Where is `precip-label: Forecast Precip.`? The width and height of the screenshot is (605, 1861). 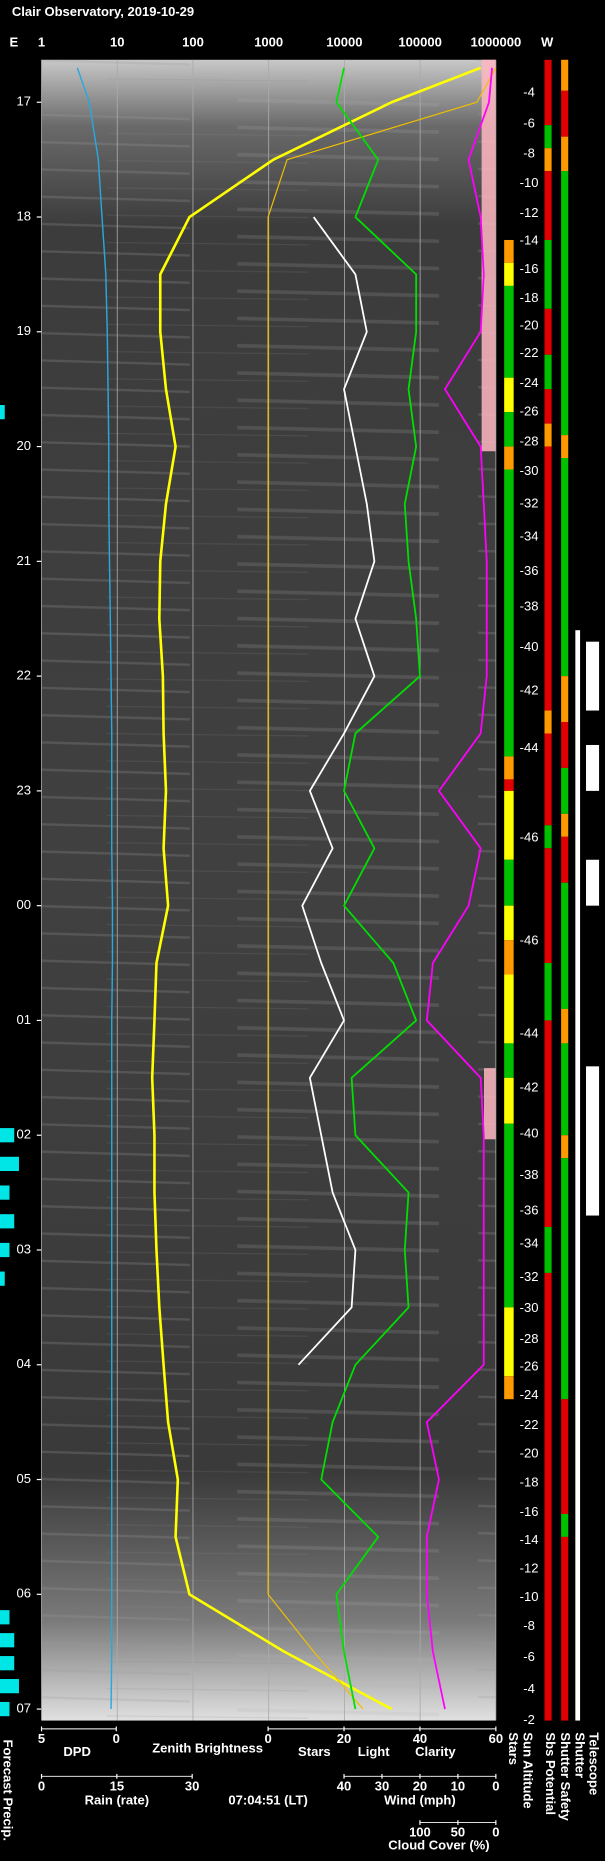
precip-label: Forecast Precip. is located at coordinates (8, 1790).